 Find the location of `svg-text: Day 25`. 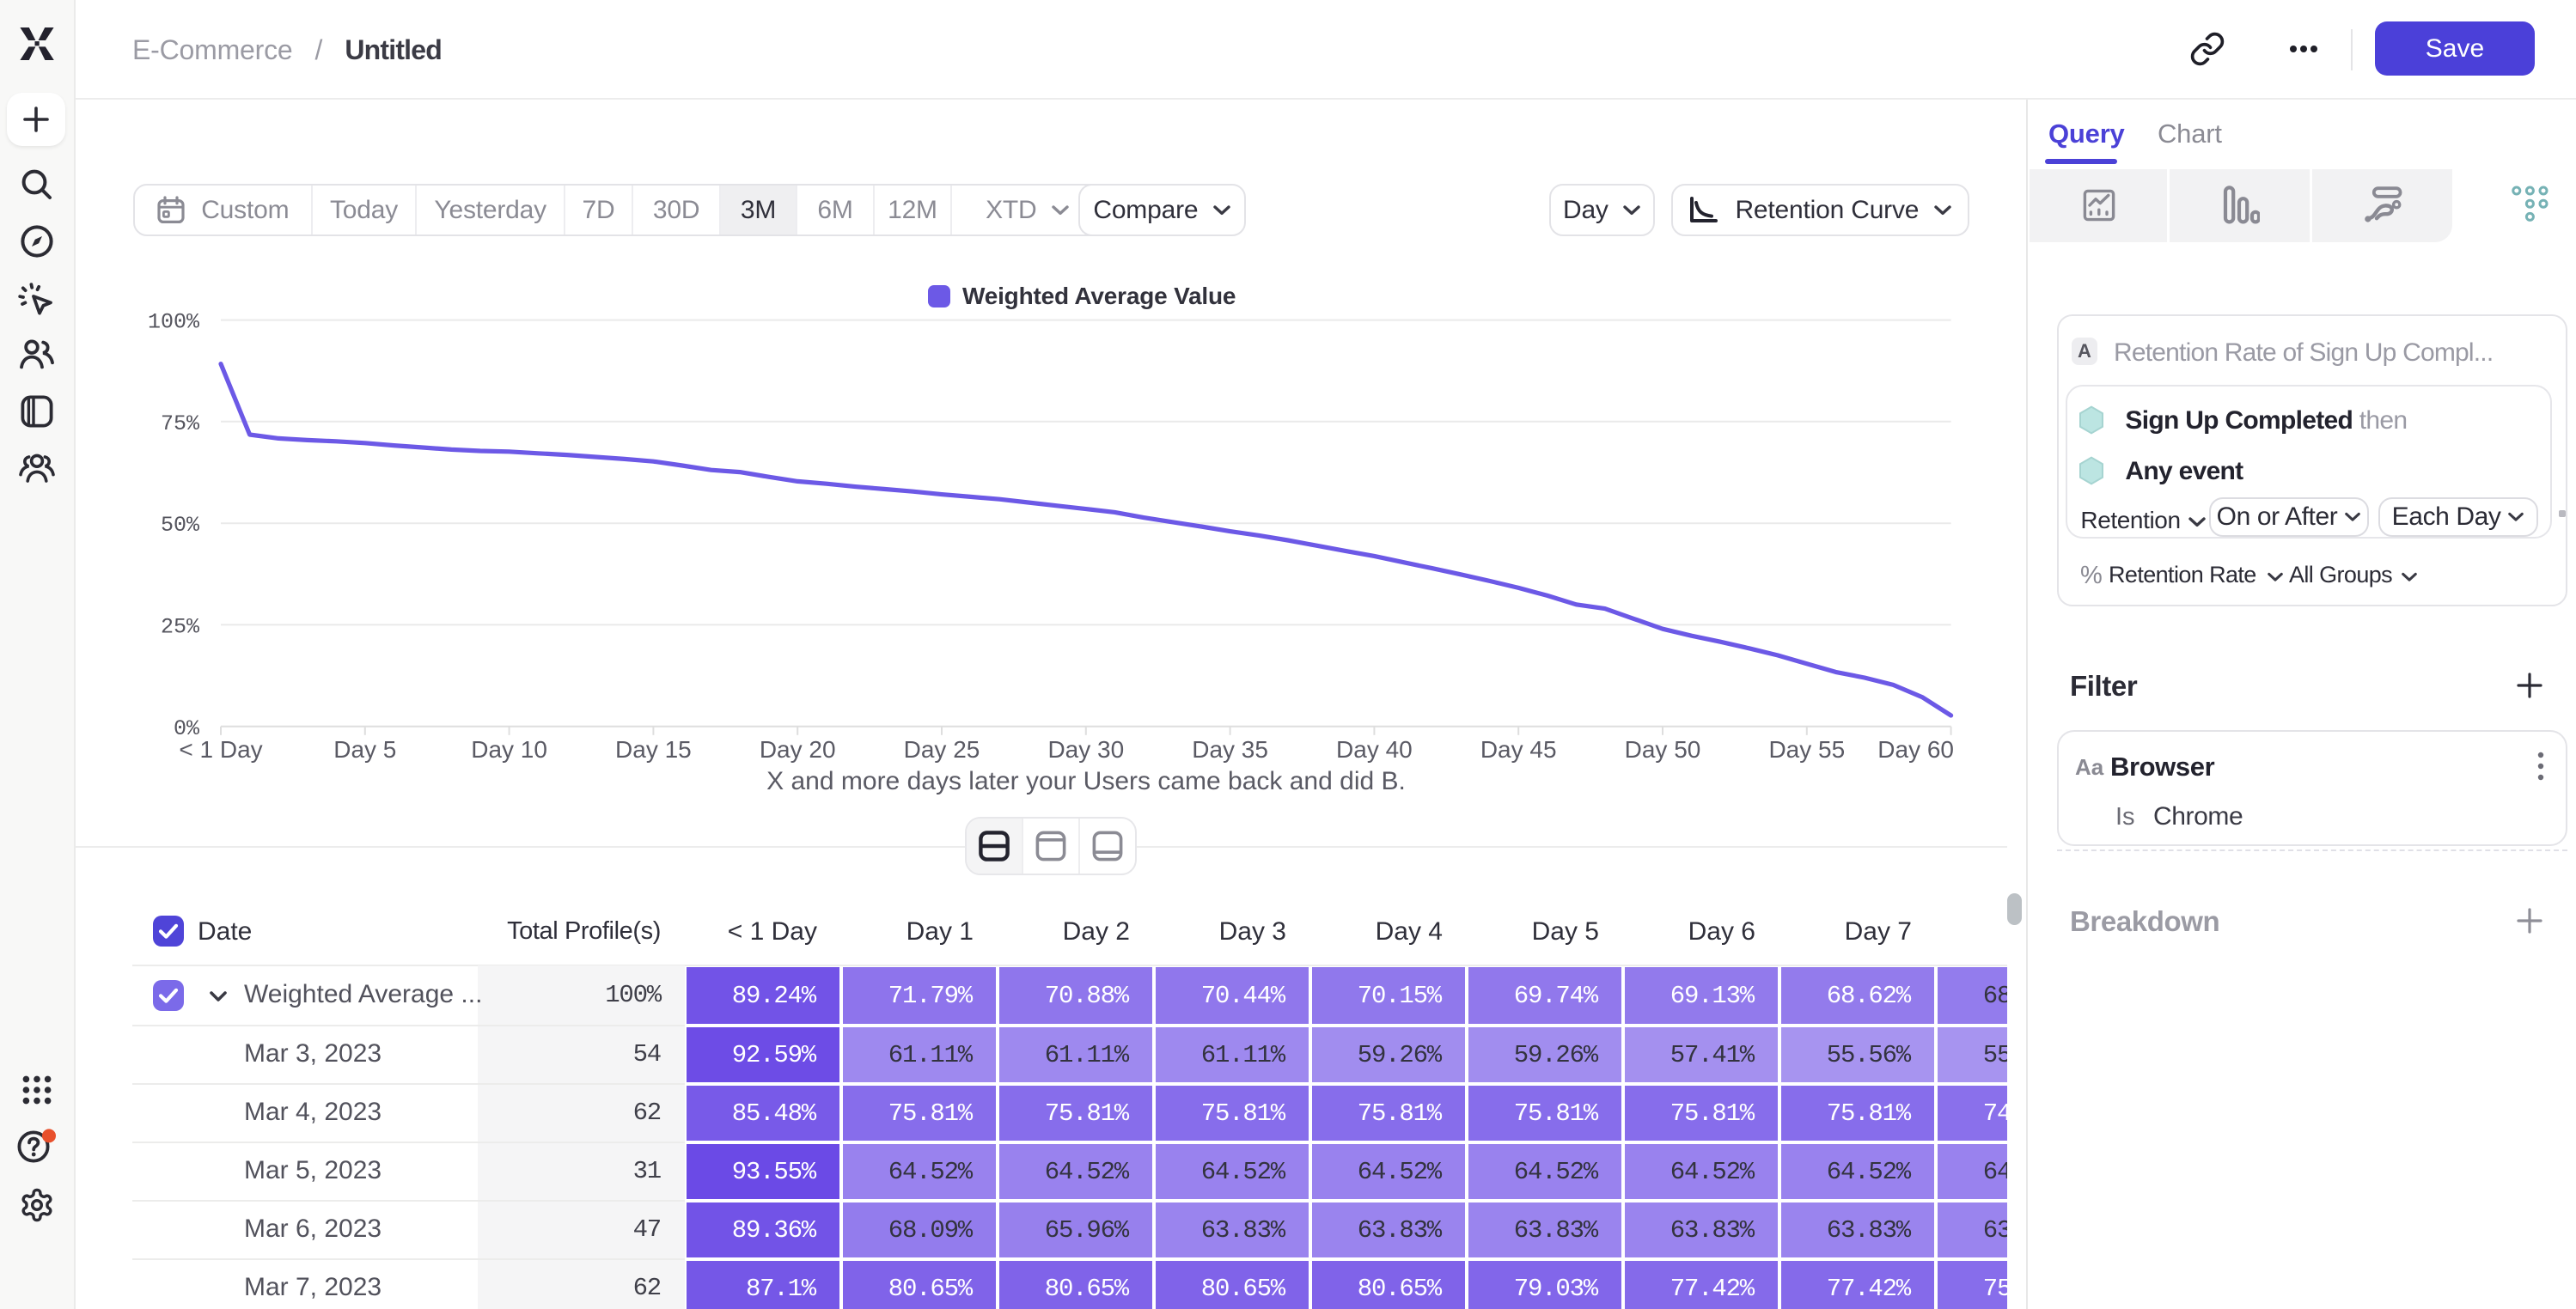

svg-text: Day 25 is located at coordinates (942, 749).